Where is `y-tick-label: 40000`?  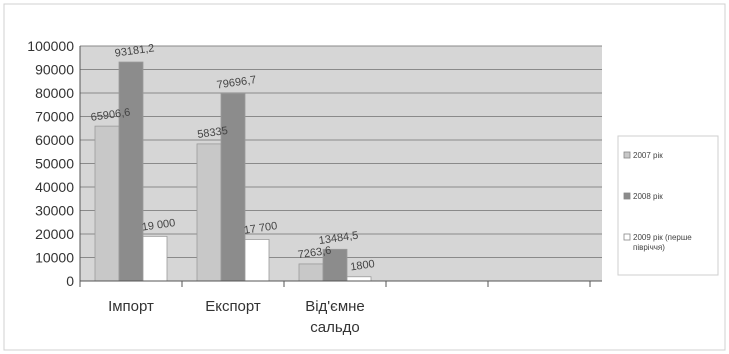
y-tick-label: 40000 is located at coordinates (54, 187).